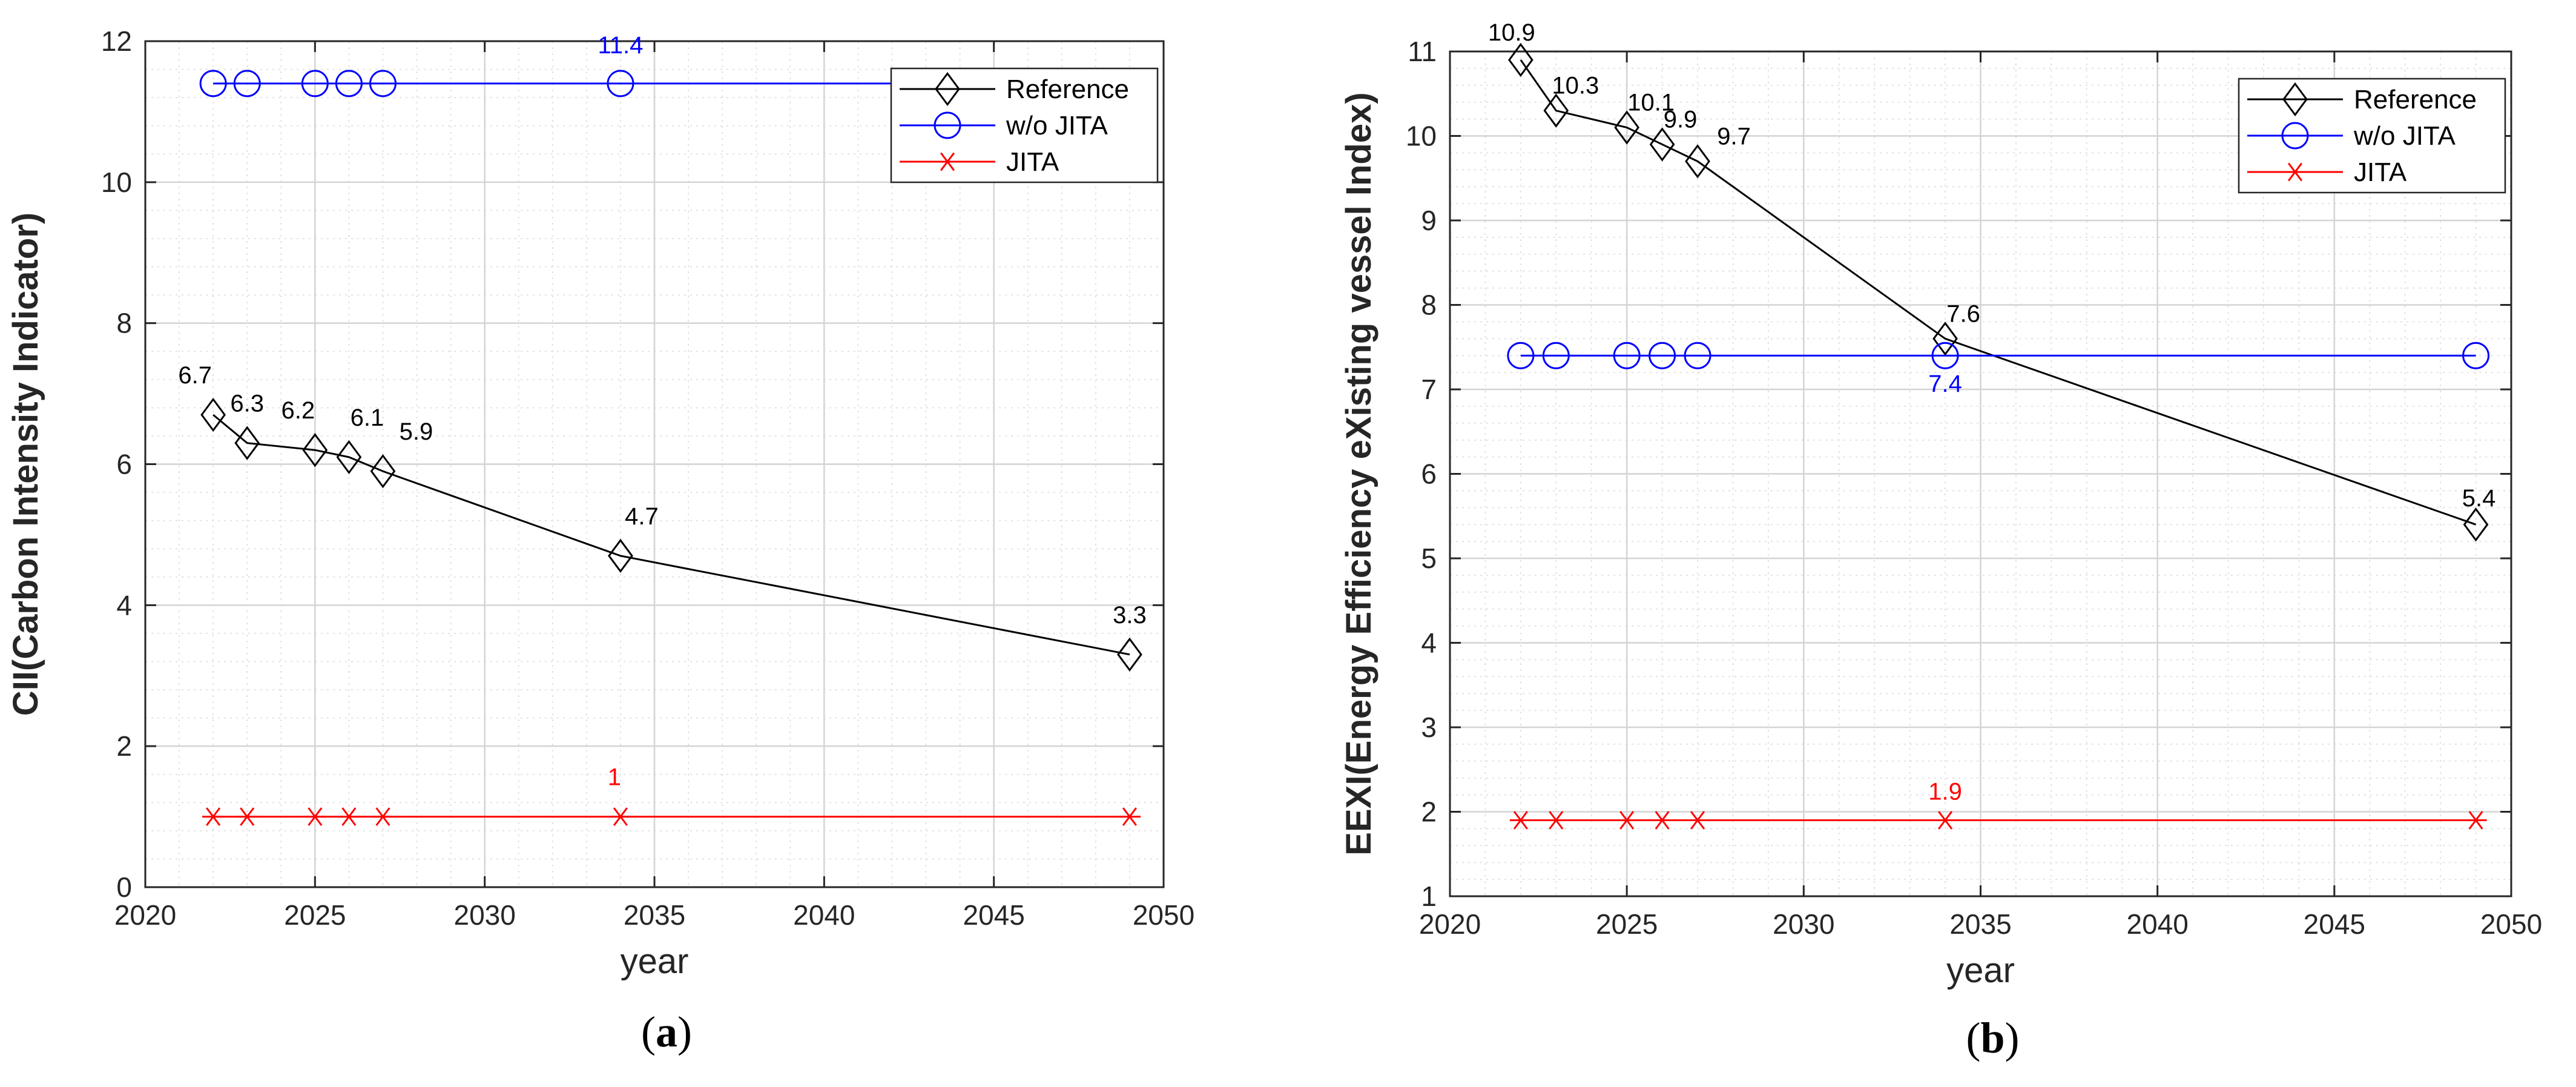  What do you see at coordinates (2380, 172) in the screenshot?
I see `legend-label: JITA` at bounding box center [2380, 172].